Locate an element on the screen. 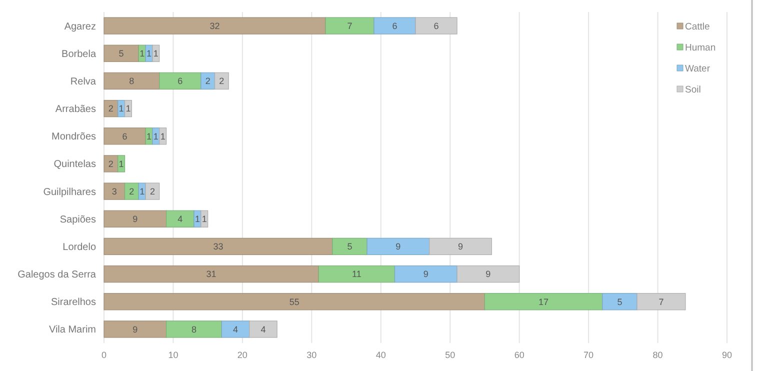 The image size is (758, 371). y-tick-label: Galegos da Serra is located at coordinates (57, 275).